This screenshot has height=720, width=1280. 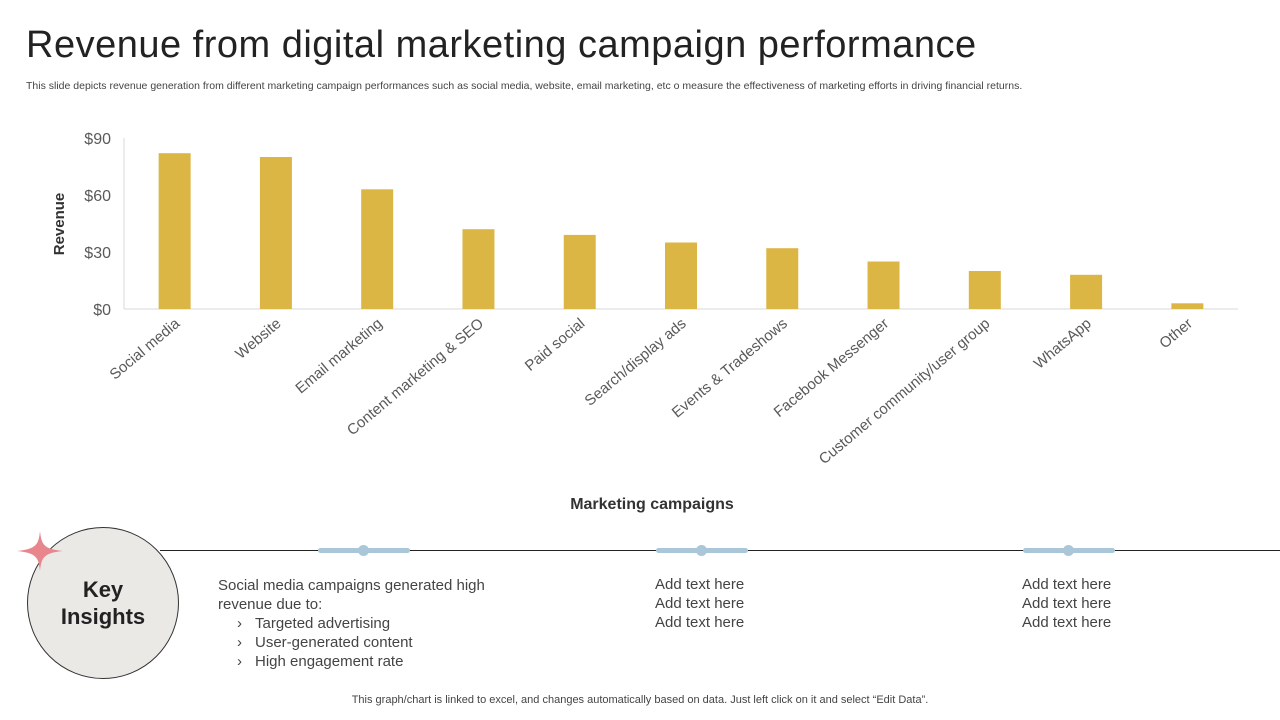 What do you see at coordinates (258, 339) in the screenshot?
I see `x-tick-label: Website` at bounding box center [258, 339].